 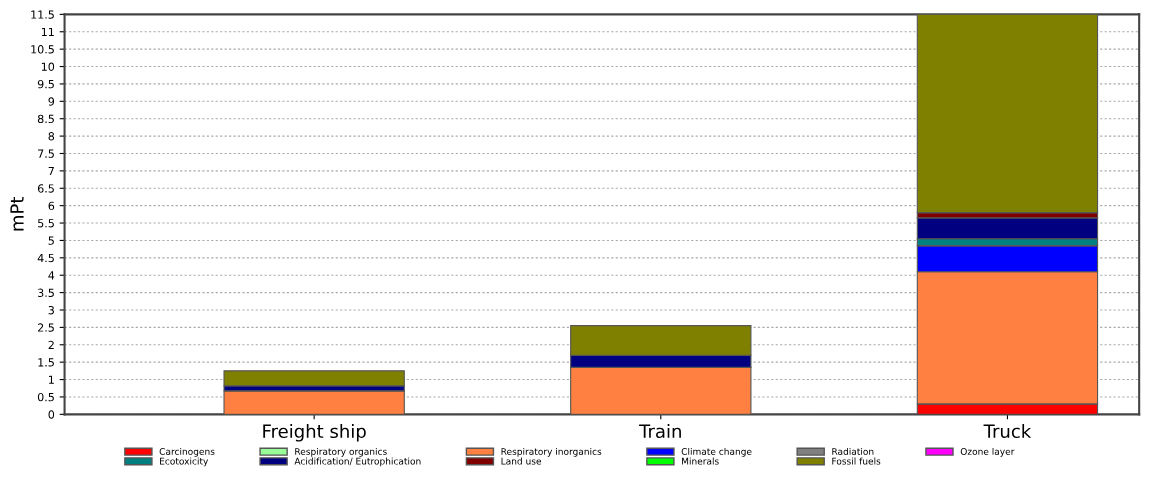 What do you see at coordinates (42, 49) in the screenshot?
I see `y-tick-label: 10.5` at bounding box center [42, 49].